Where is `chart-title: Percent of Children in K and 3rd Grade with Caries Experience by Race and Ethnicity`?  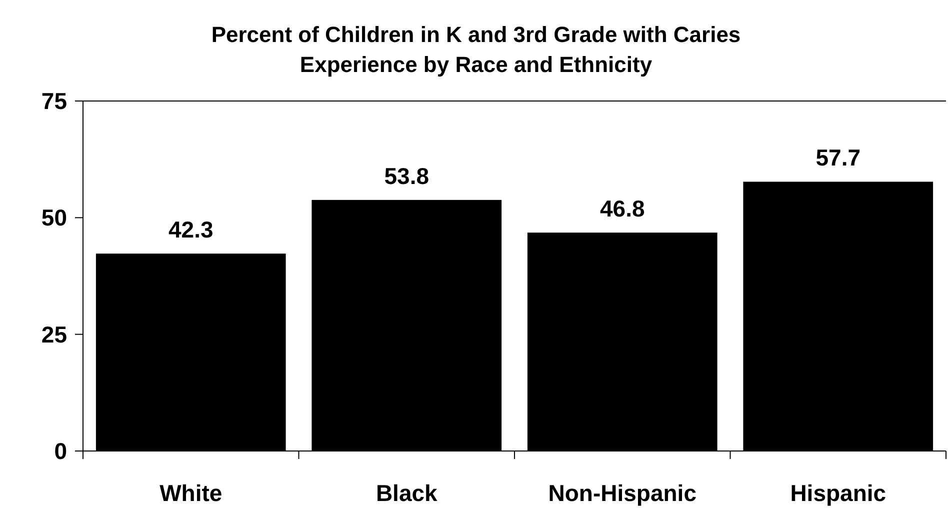
chart-title: Percent of Children in K and 3rd Grade with Caries Experience by Race and Ethnicity is located at coordinates (476, 49).